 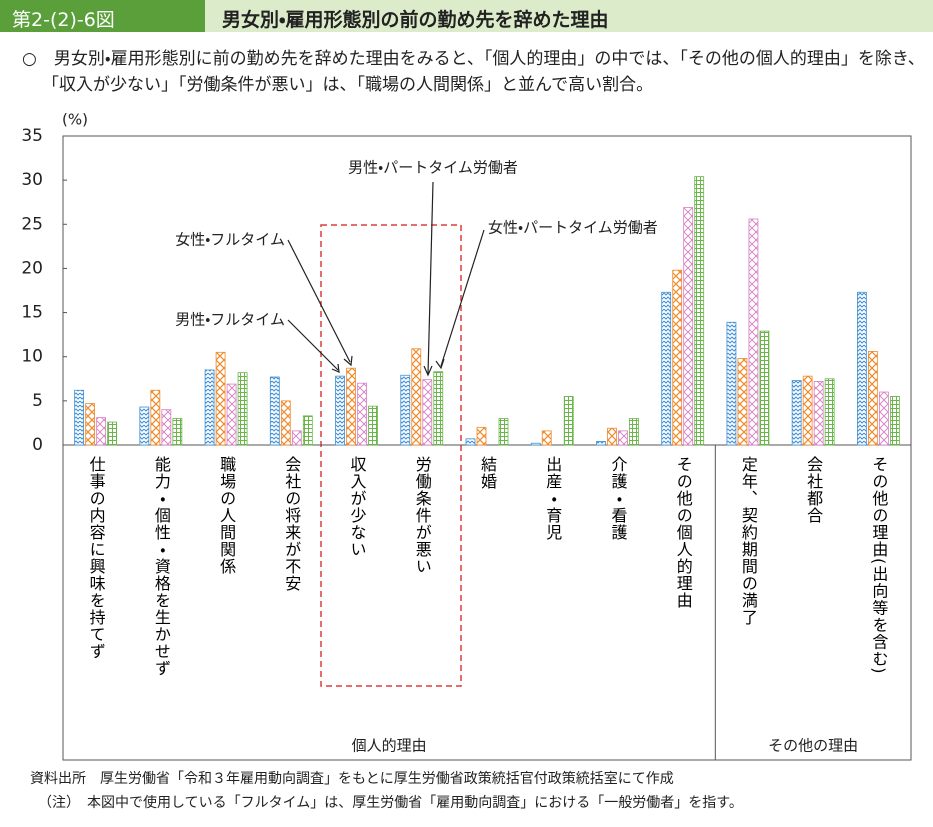 I want to click on x-tick-label: その他の個人的理由, so click(x=683, y=532).